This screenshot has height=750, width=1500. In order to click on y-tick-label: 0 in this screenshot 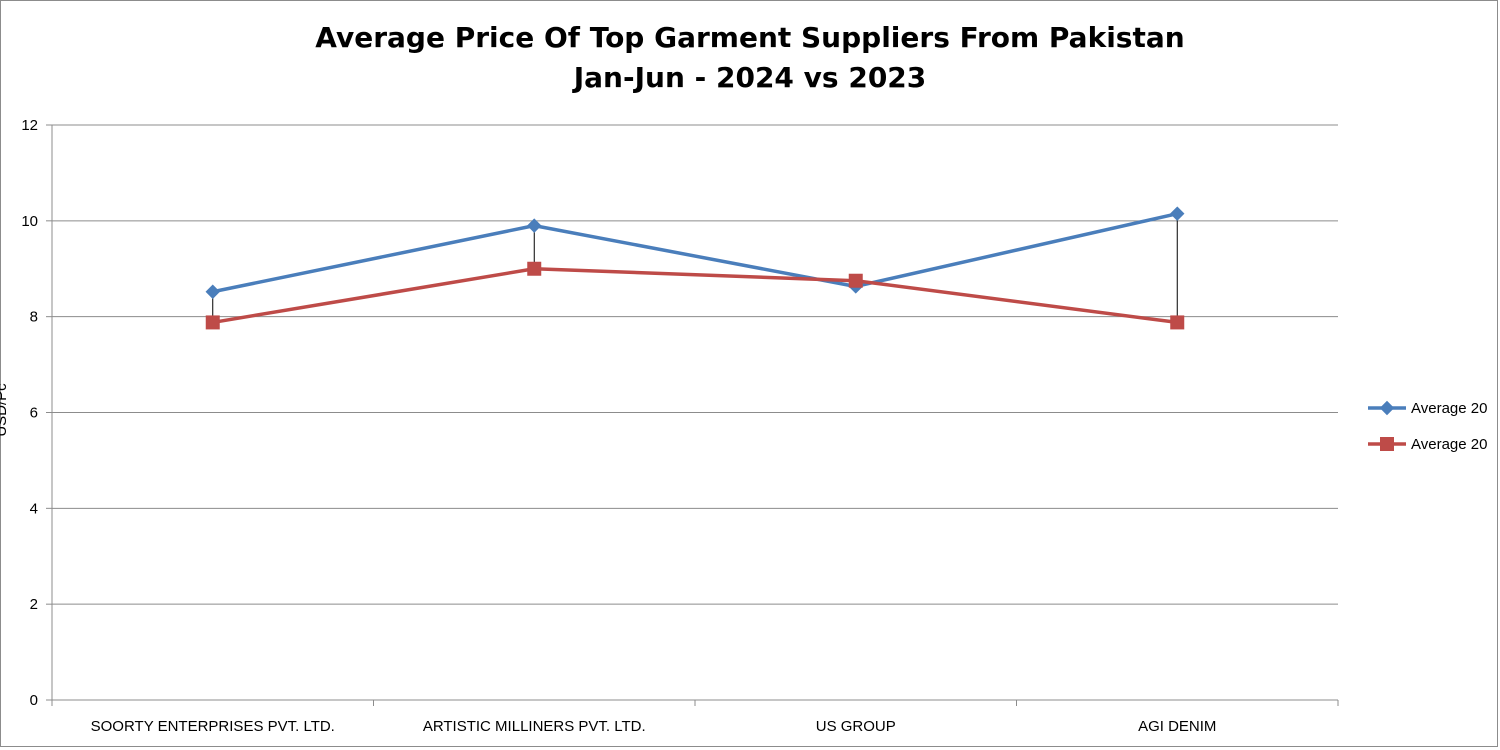, I will do `click(34, 700)`.